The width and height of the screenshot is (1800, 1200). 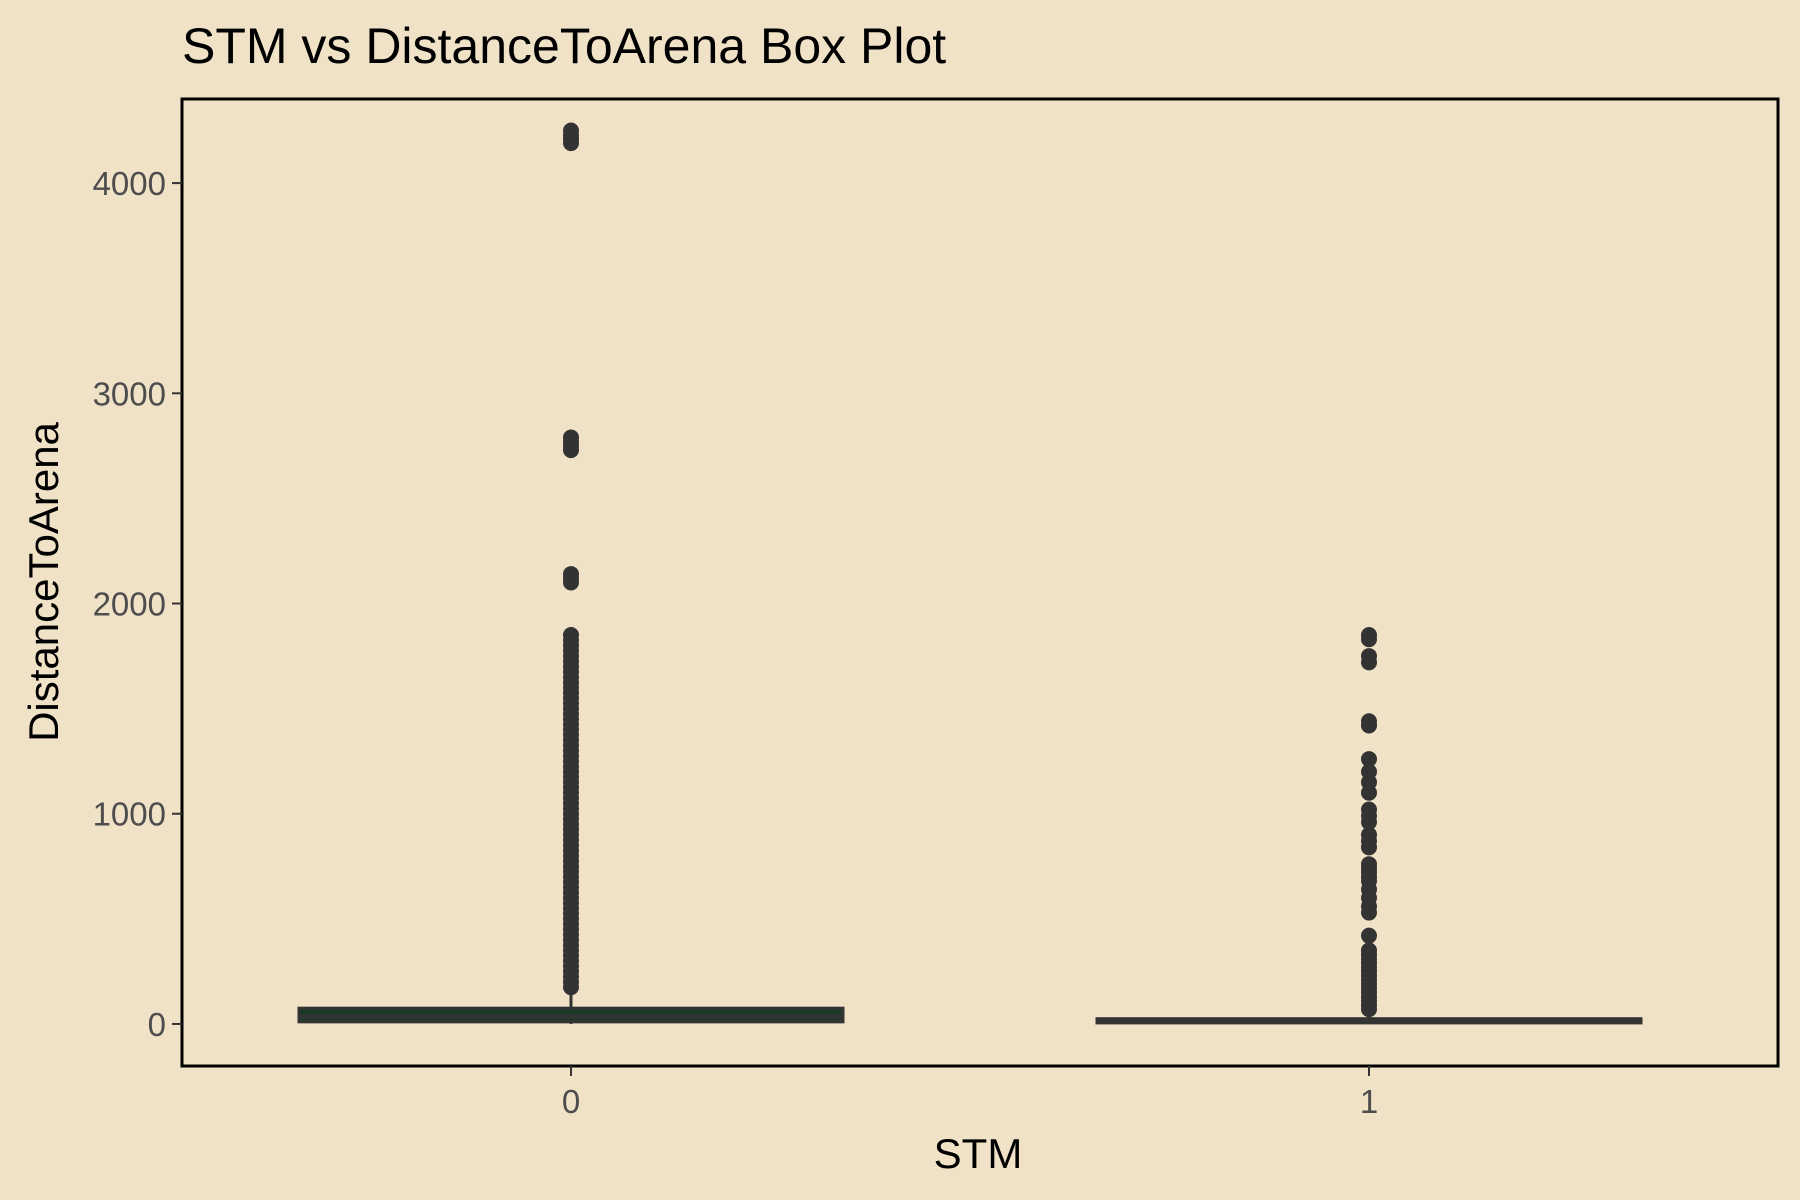 I want to click on y-tick-label: 2000, so click(x=129, y=604).